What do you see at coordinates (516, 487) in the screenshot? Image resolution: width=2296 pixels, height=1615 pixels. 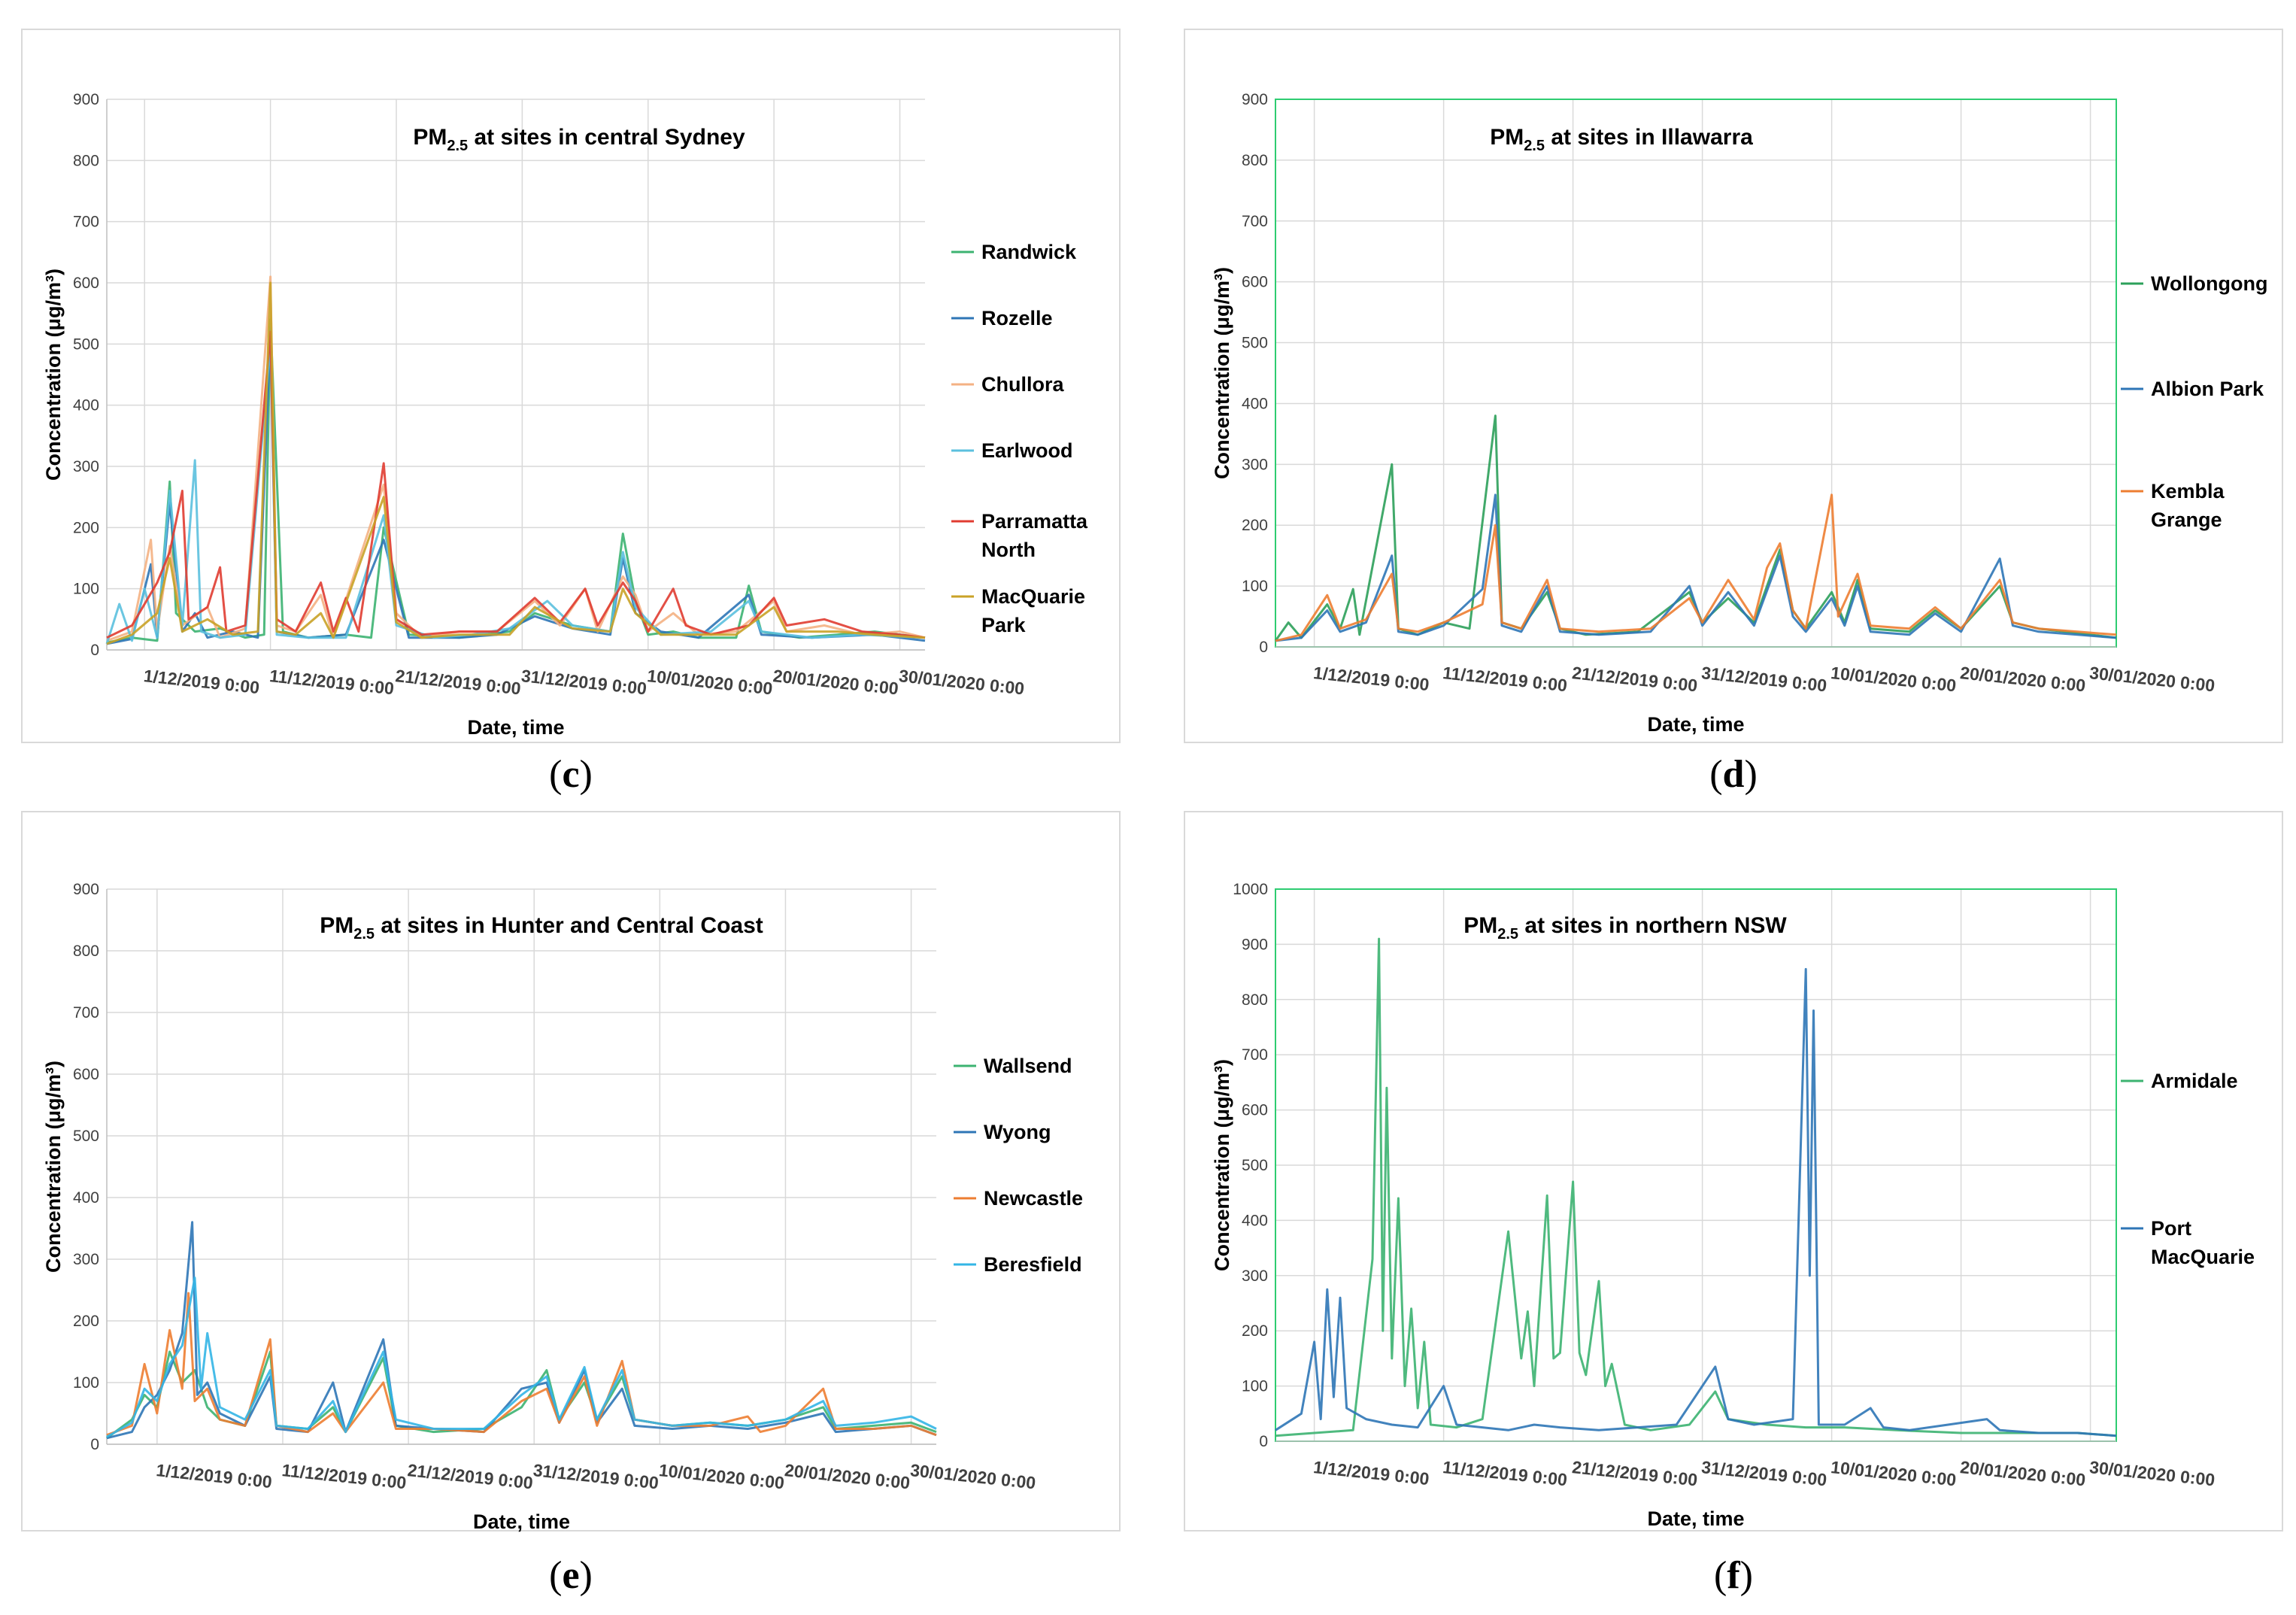 I see `series-line-rozelle` at bounding box center [516, 487].